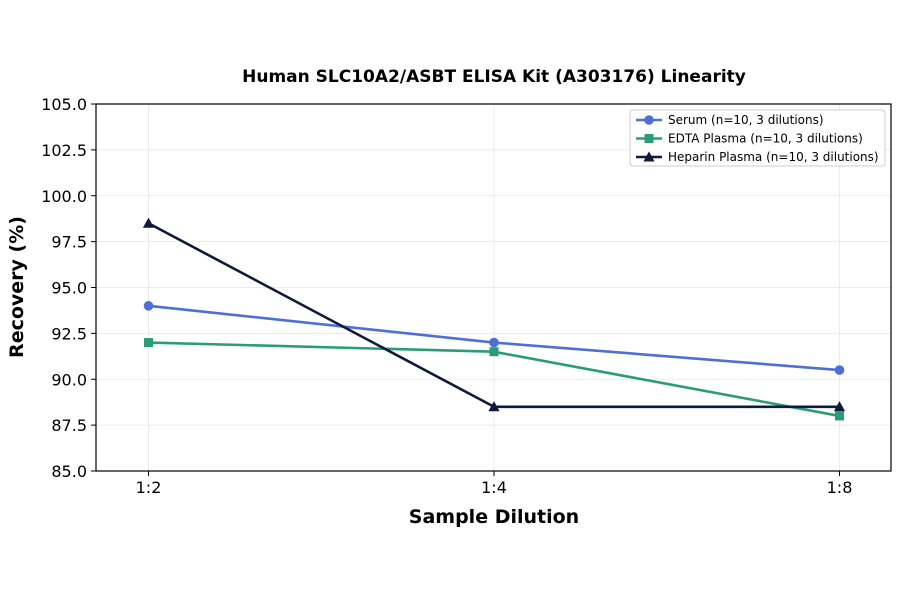 The image size is (900, 594). What do you see at coordinates (64, 150) in the screenshot?
I see `y-tick-label: 102.5` at bounding box center [64, 150].